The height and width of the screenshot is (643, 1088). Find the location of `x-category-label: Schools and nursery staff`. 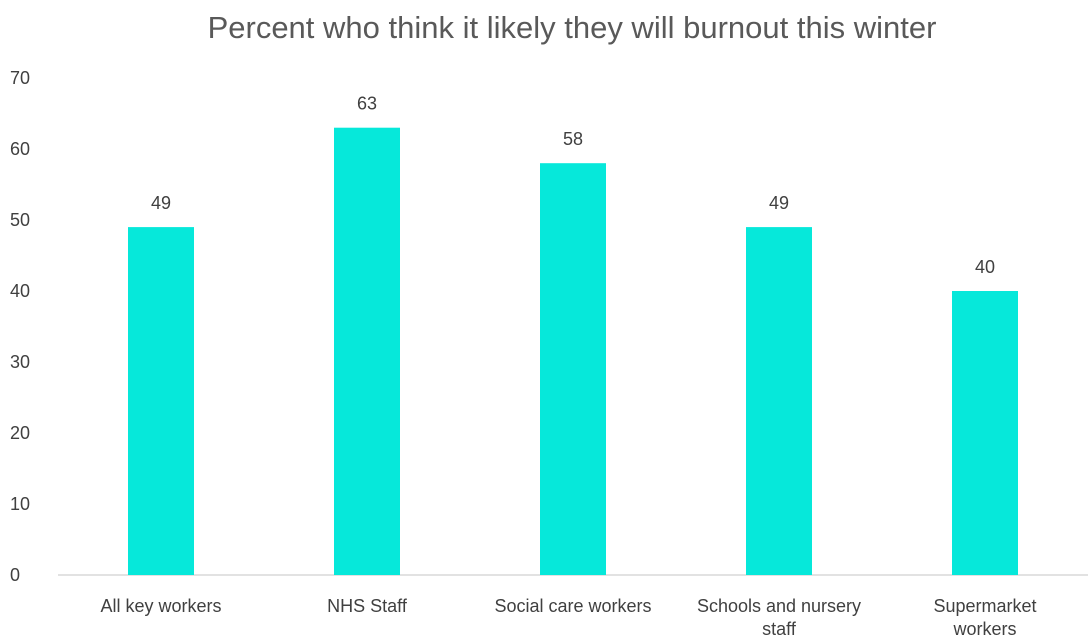

x-category-label: Schools and nursery staff is located at coordinates (779, 617).